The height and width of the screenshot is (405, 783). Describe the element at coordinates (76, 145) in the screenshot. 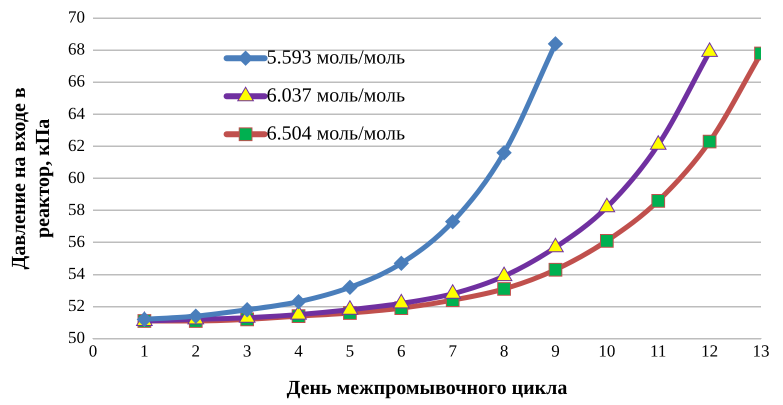

I see `y-tick-label: 62` at that location.